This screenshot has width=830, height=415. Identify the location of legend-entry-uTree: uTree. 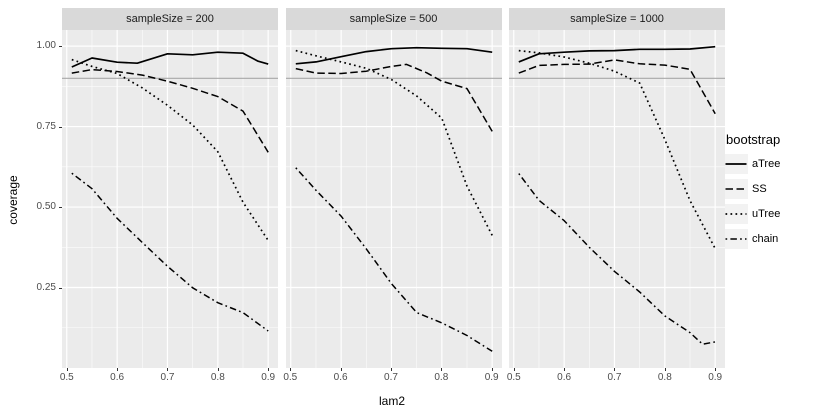
(752, 214).